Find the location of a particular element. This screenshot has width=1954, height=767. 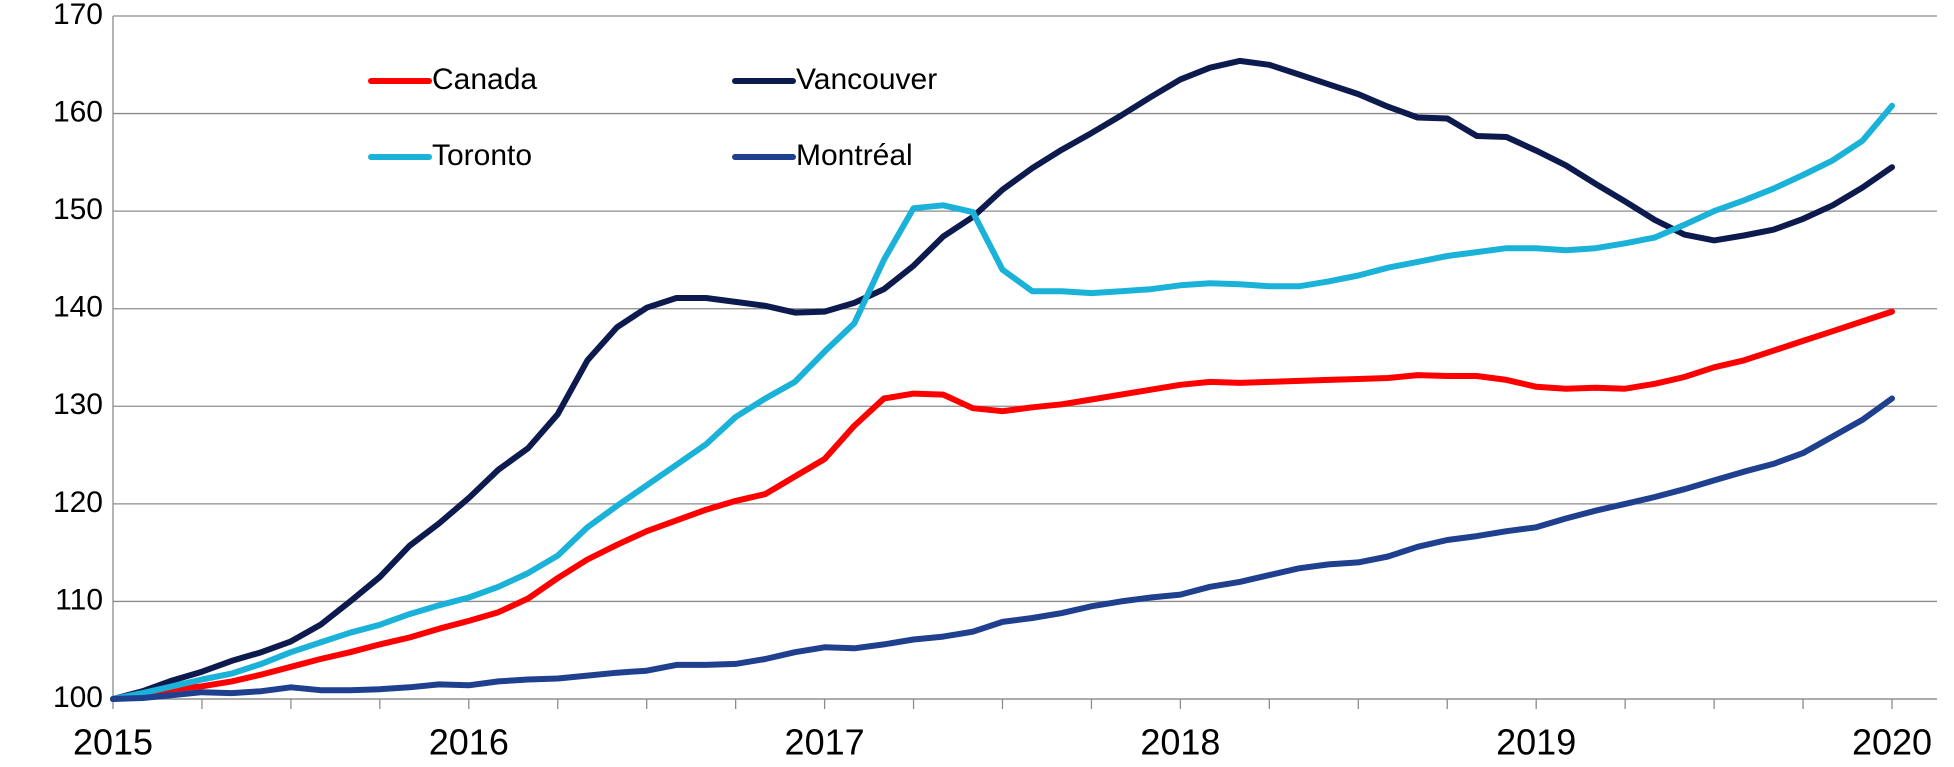

y-tick-label: 160 is located at coordinates (78, 111).